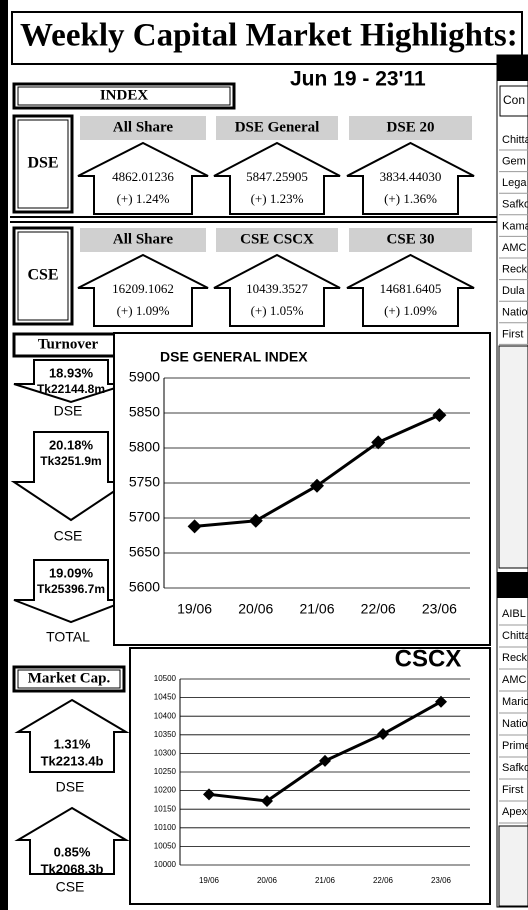 The height and width of the screenshot is (910, 528). Describe the element at coordinates (143, 198) in the screenshot. I see `index-change: (+) 1.24%` at that location.